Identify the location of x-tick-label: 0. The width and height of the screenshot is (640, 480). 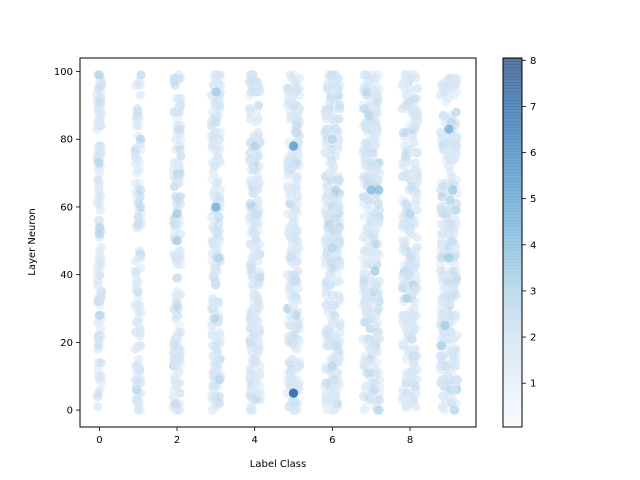
(99, 440).